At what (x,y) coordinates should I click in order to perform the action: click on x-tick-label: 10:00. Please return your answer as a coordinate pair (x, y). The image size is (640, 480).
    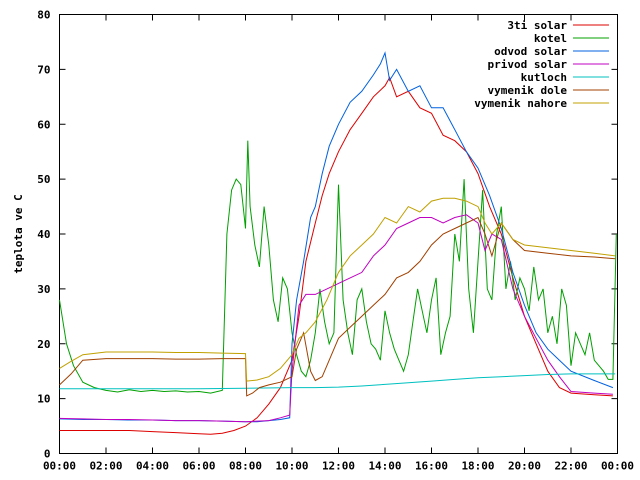
    Looking at the image, I should click on (291, 466).